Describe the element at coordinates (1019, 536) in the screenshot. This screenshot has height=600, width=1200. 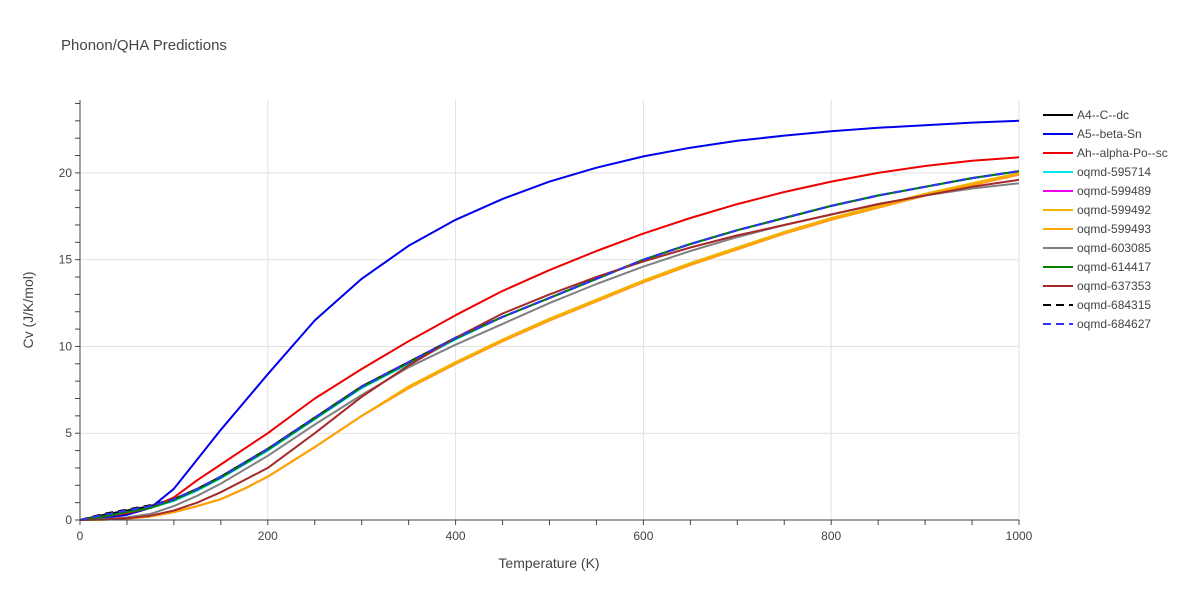
I see `x-tick-label: 1000` at that location.